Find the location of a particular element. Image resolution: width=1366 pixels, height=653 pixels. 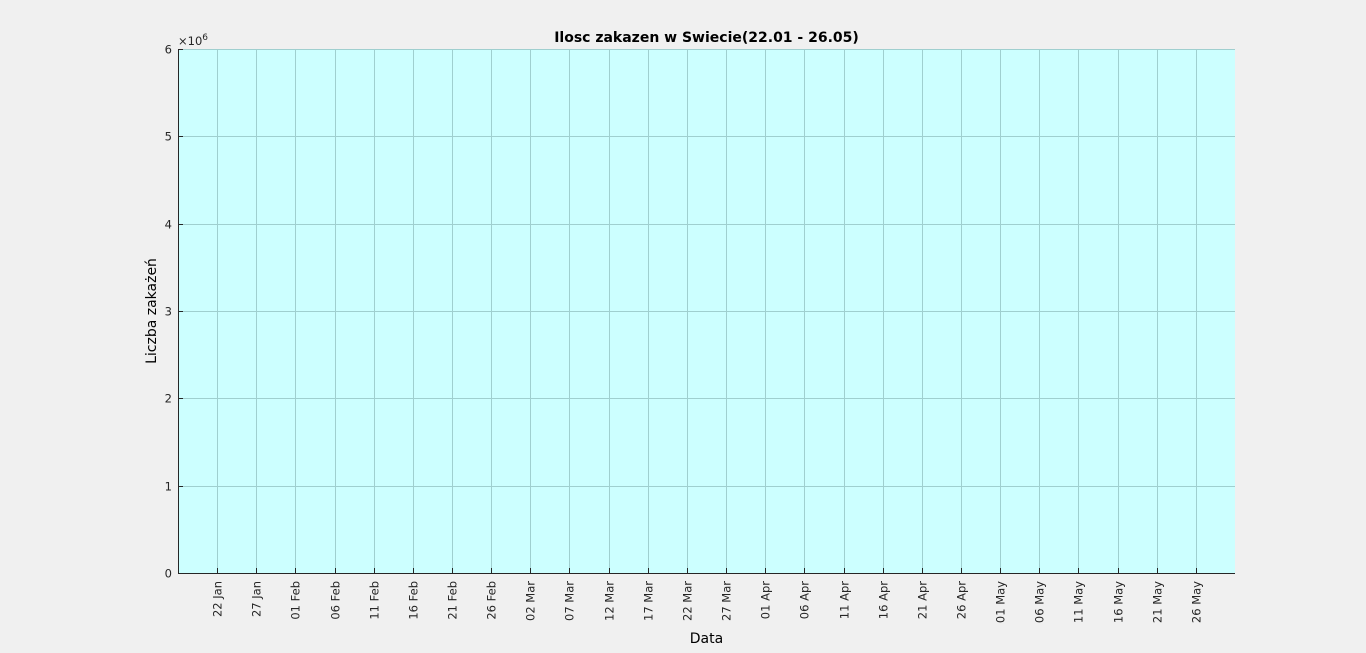

x-tick-label: 11 May is located at coordinates (1079, 602).